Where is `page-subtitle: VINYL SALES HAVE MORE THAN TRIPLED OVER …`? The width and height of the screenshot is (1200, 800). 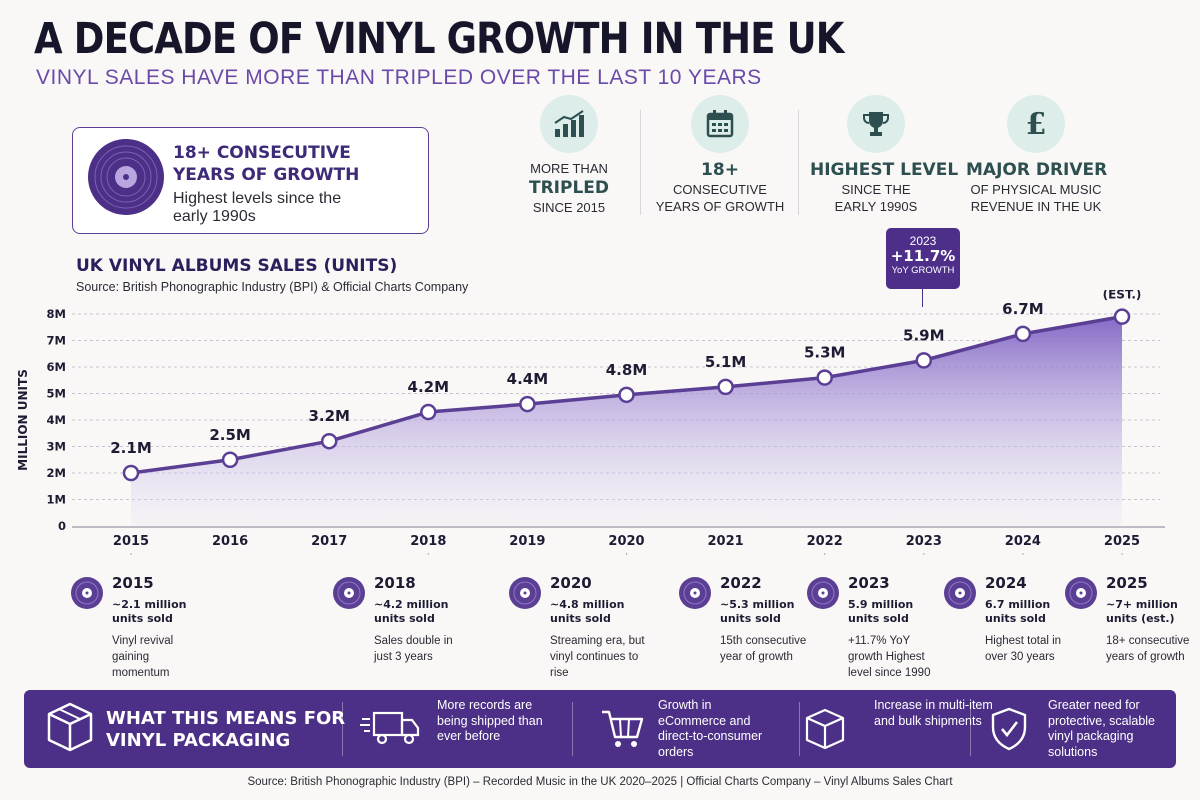
page-subtitle: VINYL SALES HAVE MORE THAN TRIPLED OVER … is located at coordinates (399, 77).